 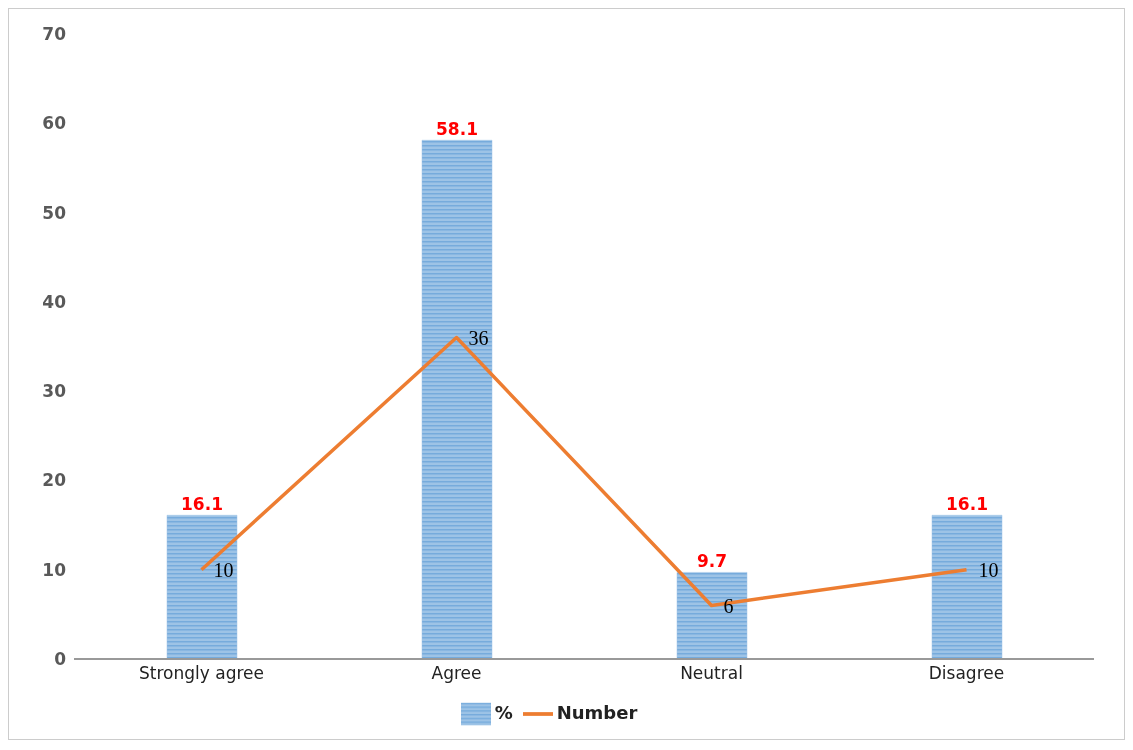 I want to click on y-tick-label: 10, so click(x=54, y=569).